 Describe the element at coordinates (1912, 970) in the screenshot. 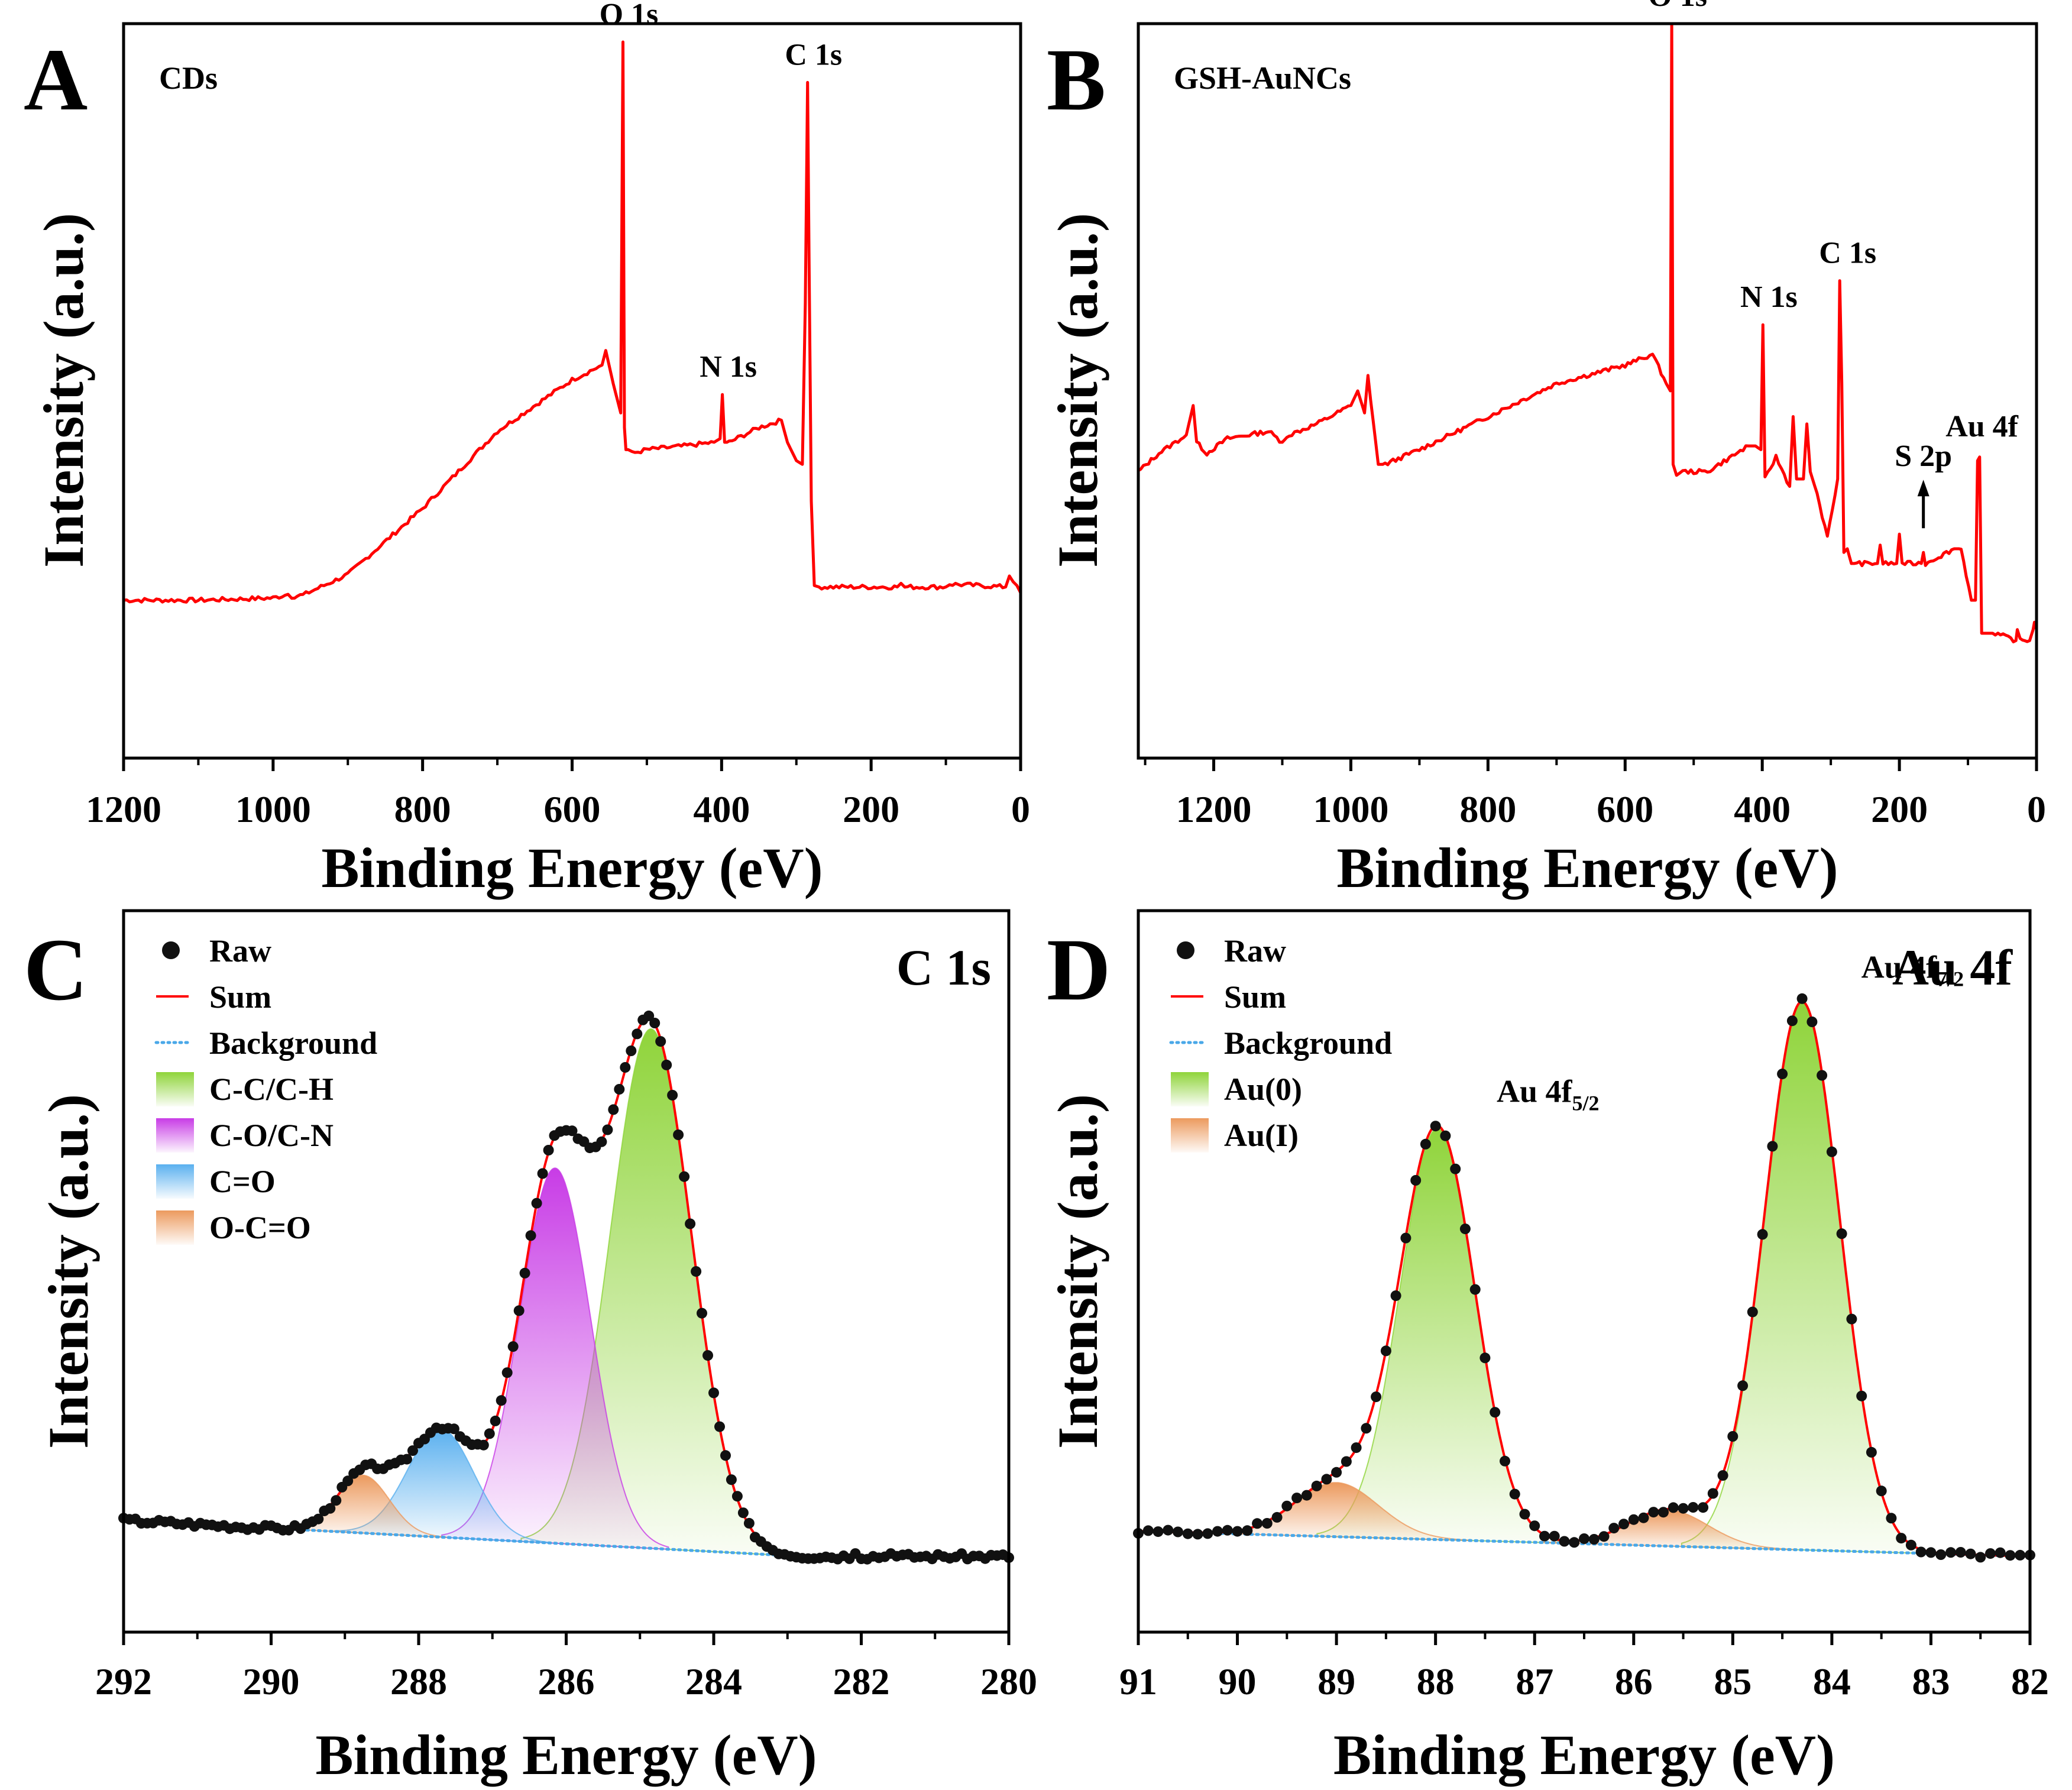

I see `peak-label-au4f-7-2: Au 4f7/2` at that location.